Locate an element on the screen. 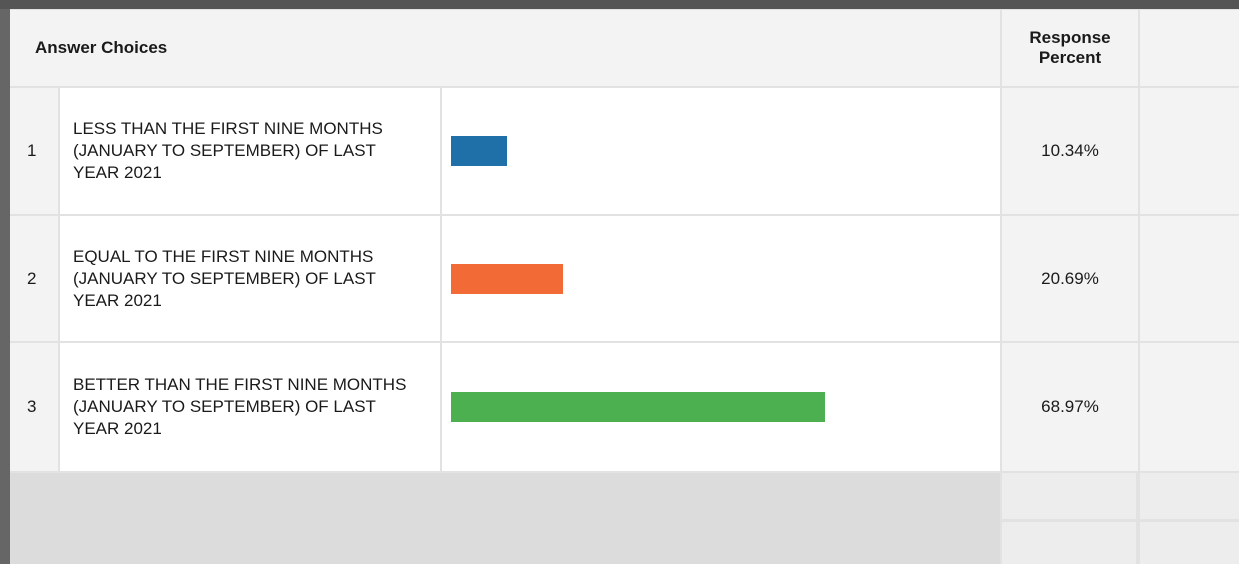 This screenshot has width=1239, height=564. footer is located at coordinates (505, 518).